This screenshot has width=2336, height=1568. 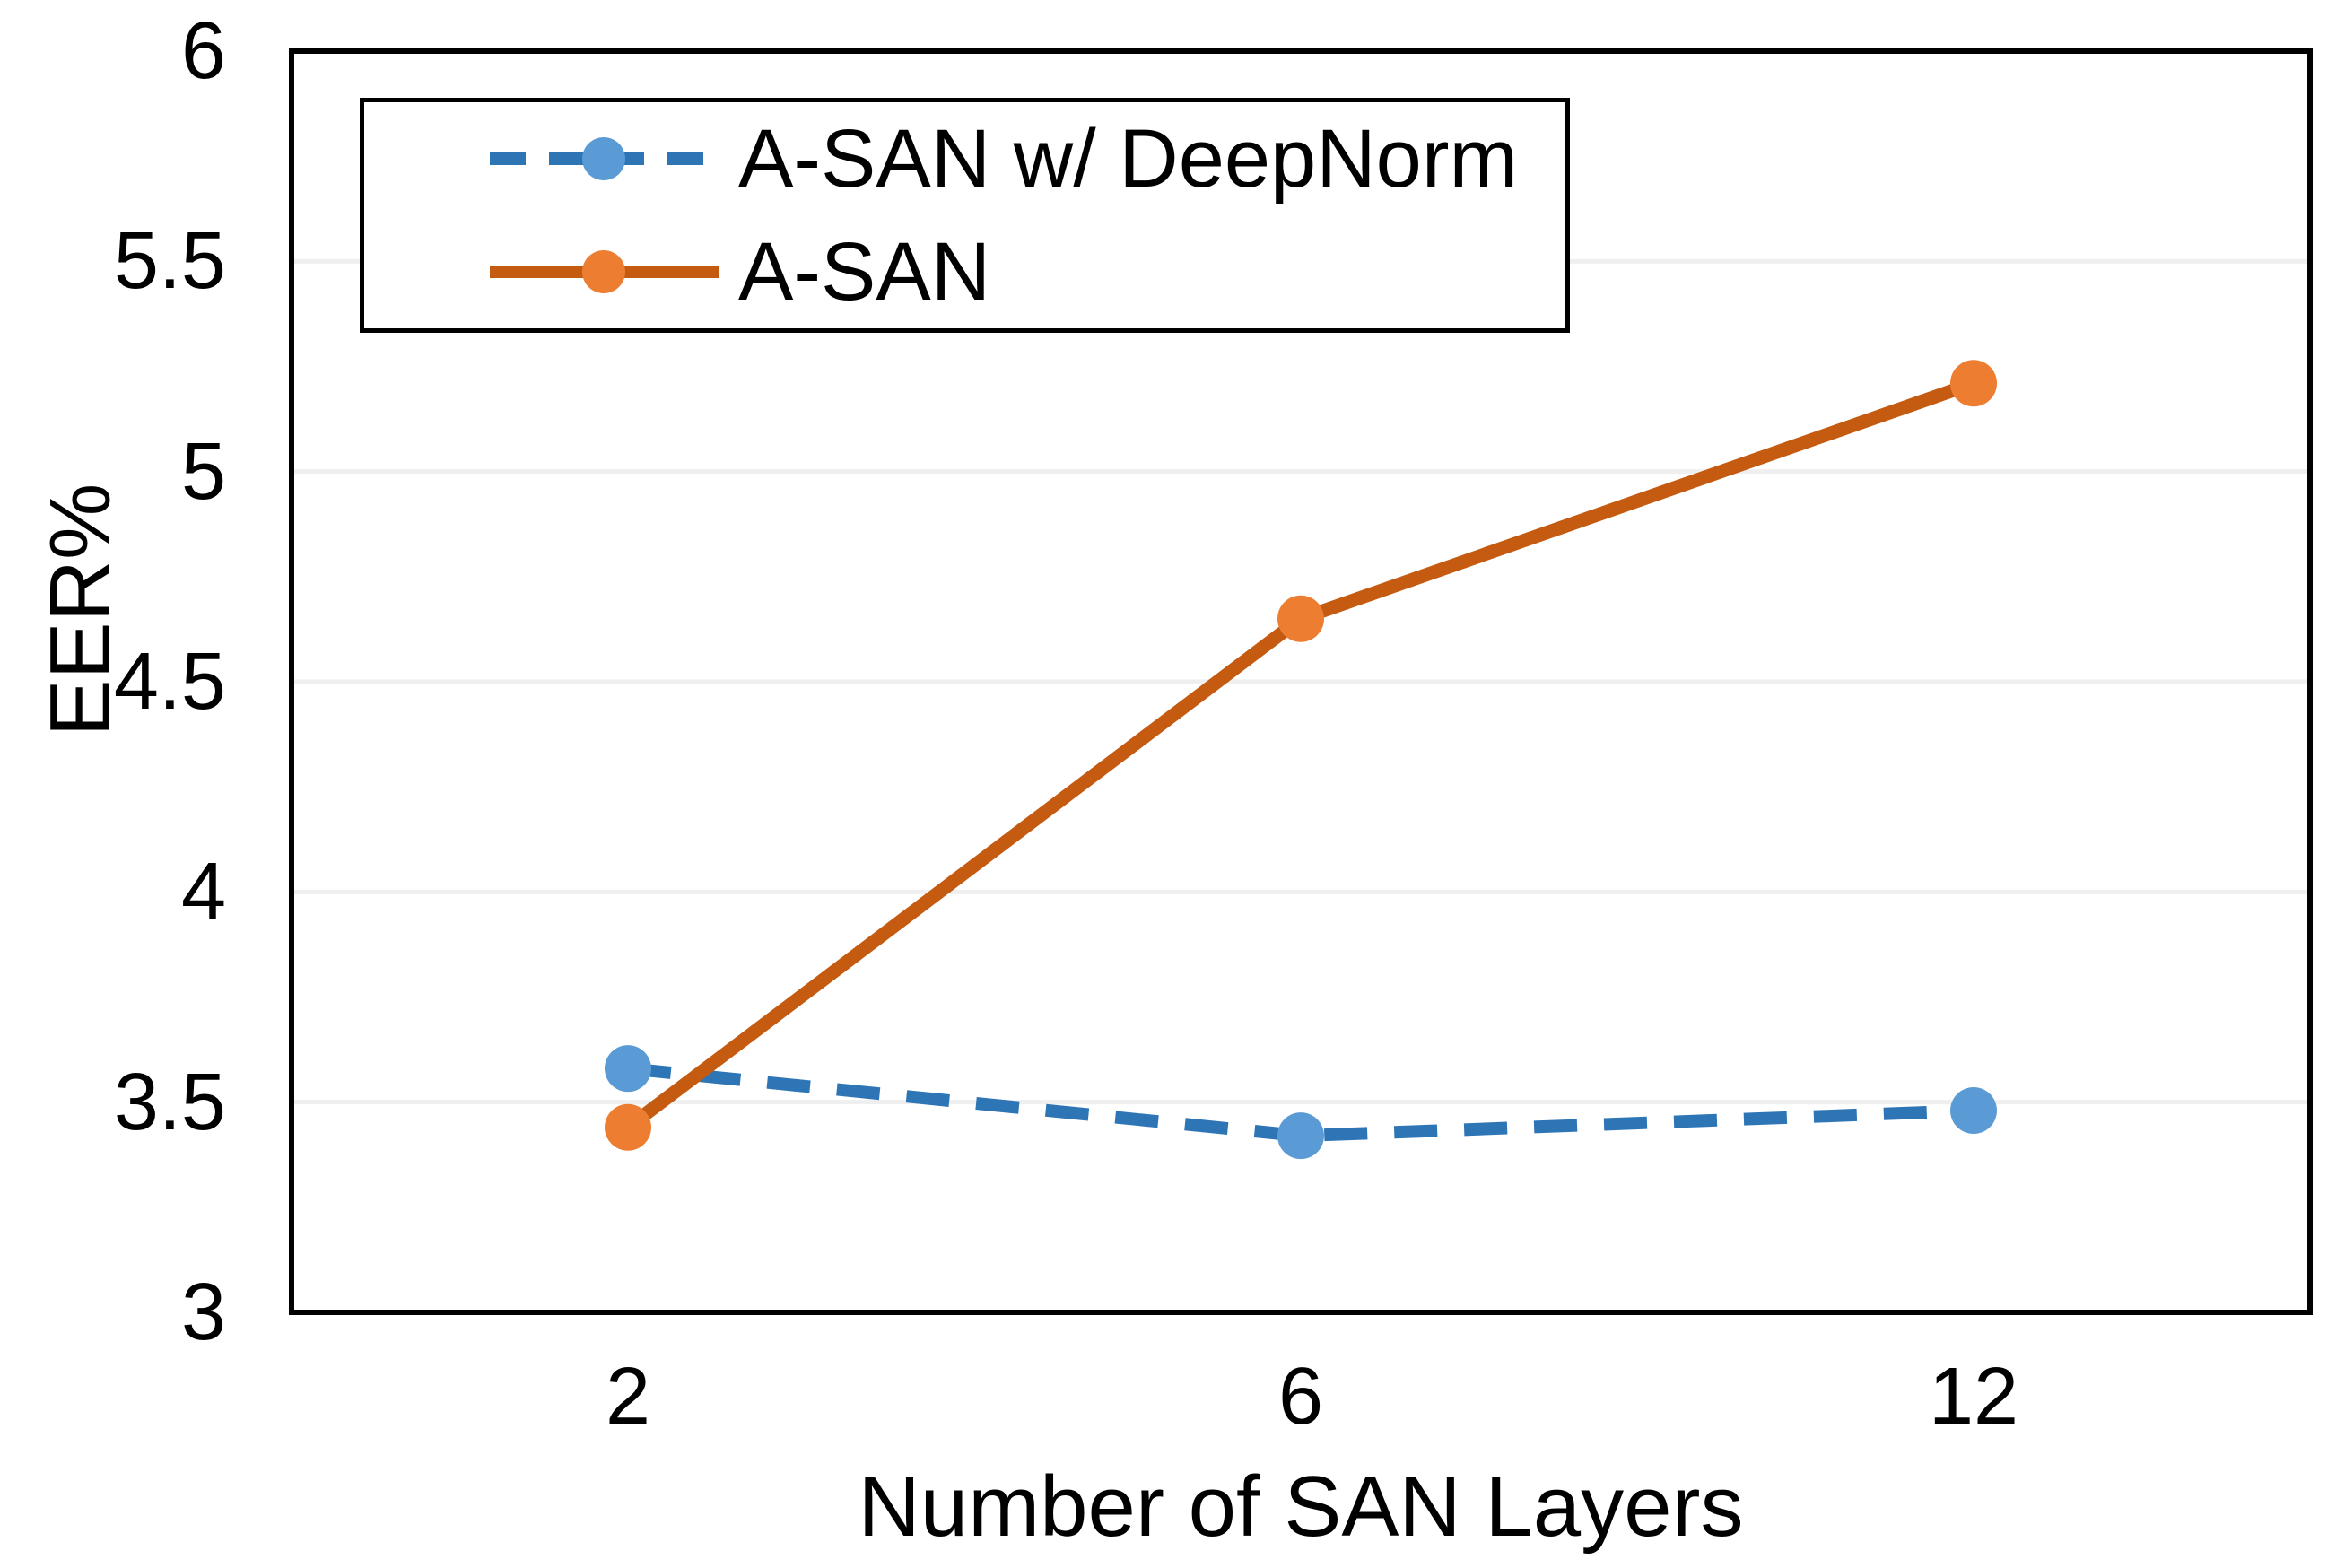 What do you see at coordinates (628, 1069) in the screenshot?
I see `data-point-a-san-w-deepnorm-x2` at bounding box center [628, 1069].